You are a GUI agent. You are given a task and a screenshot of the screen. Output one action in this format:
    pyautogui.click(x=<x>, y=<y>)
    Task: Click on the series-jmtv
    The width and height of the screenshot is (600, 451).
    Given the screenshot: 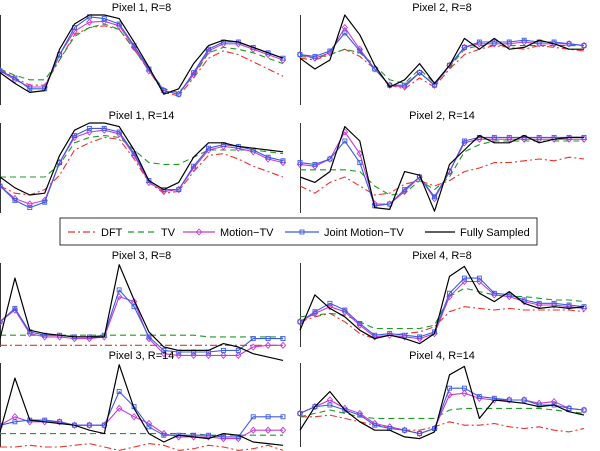 What is the action you would take?
    pyautogui.click(x=143, y=414)
    